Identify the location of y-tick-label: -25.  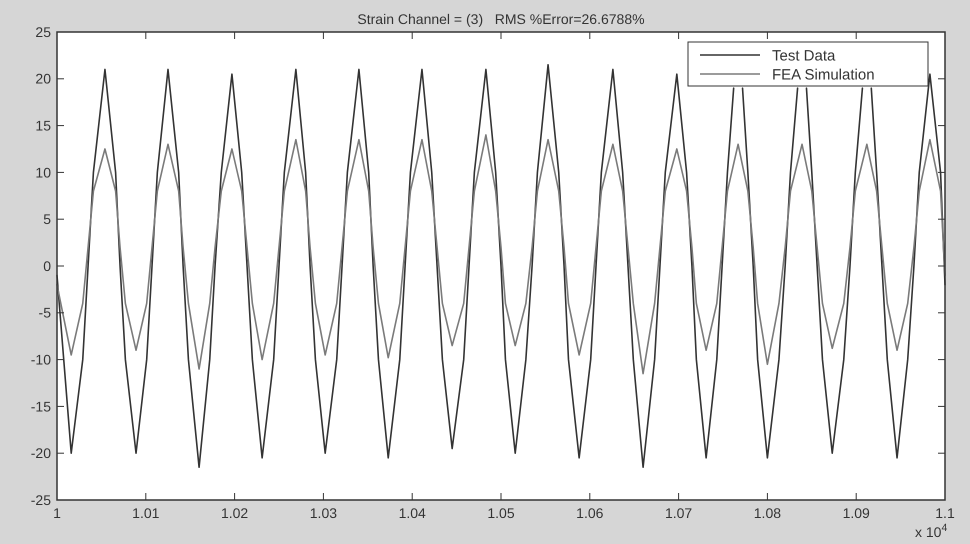
(41, 500).